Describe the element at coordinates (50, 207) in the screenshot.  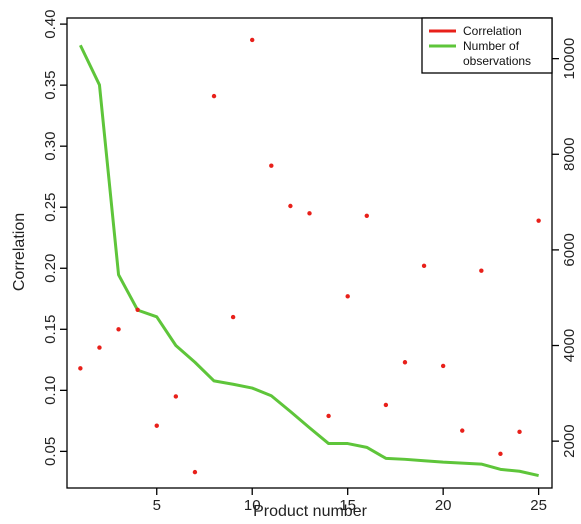
I see `y-tick-label: 0.25` at that location.